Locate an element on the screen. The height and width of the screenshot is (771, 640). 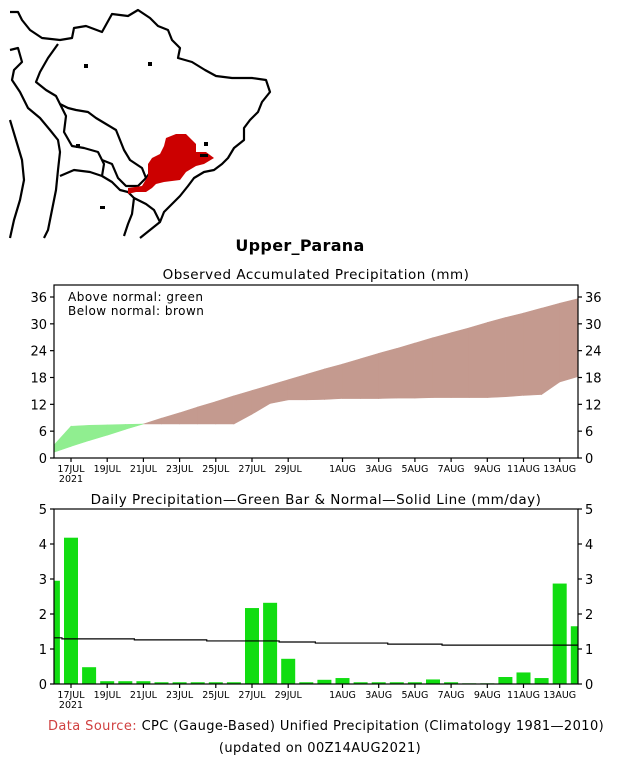
coastline-north is located at coordinates (141, 123).